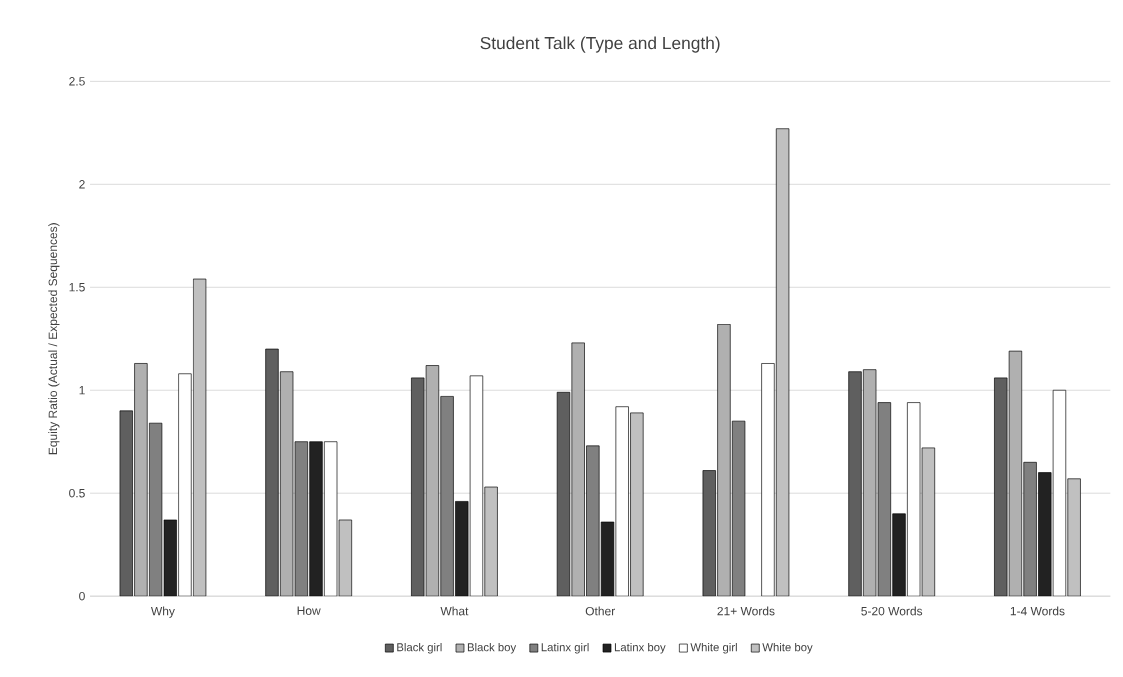 The height and width of the screenshot is (677, 1123). What do you see at coordinates (419, 648) in the screenshot?
I see `legend-label: Black girl` at bounding box center [419, 648].